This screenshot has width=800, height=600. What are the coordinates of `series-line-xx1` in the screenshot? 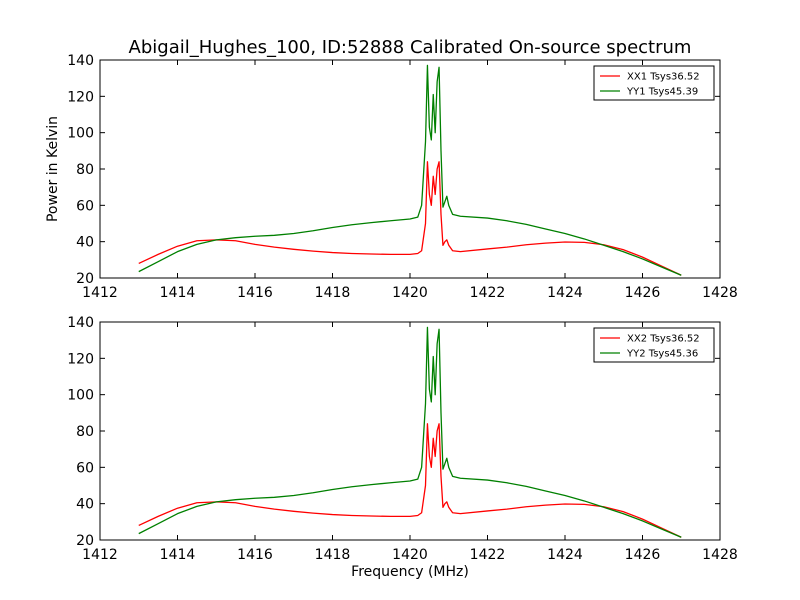 It's located at (410, 218).